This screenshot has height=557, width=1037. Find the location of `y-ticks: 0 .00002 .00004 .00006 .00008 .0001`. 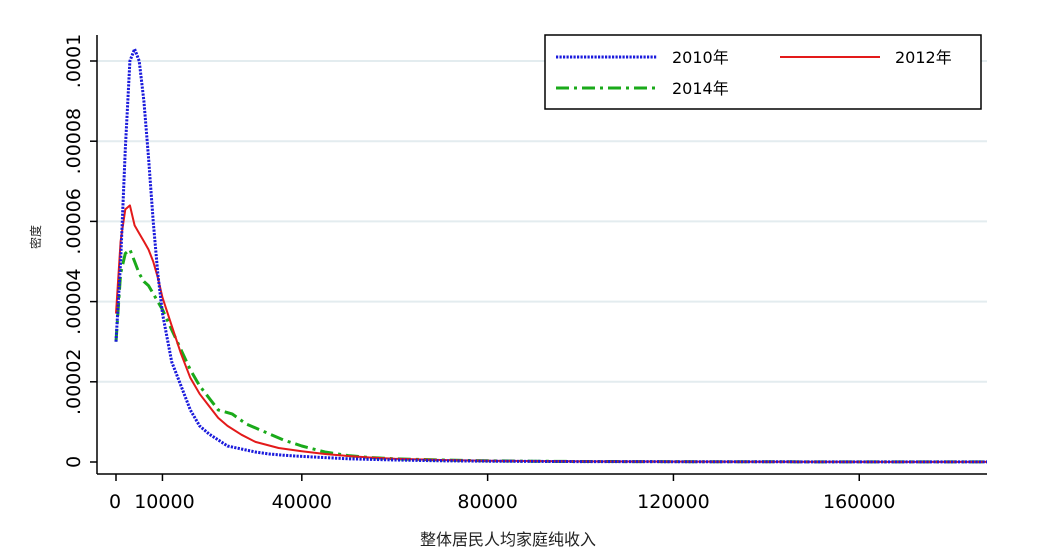

y-ticks: 0 .00002 .00004 .00006 .00008 .0001 is located at coordinates (80, 251).